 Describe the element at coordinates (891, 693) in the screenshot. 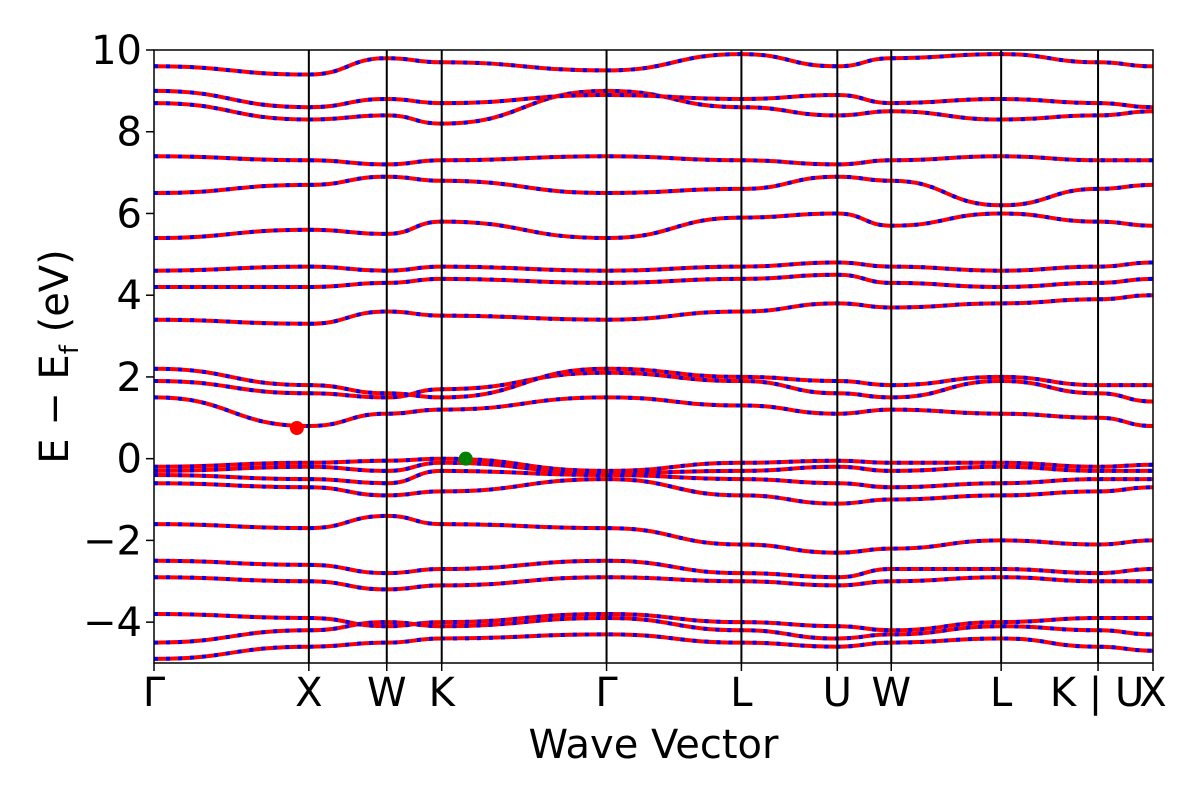

I see `x-tick-label-7: W` at that location.